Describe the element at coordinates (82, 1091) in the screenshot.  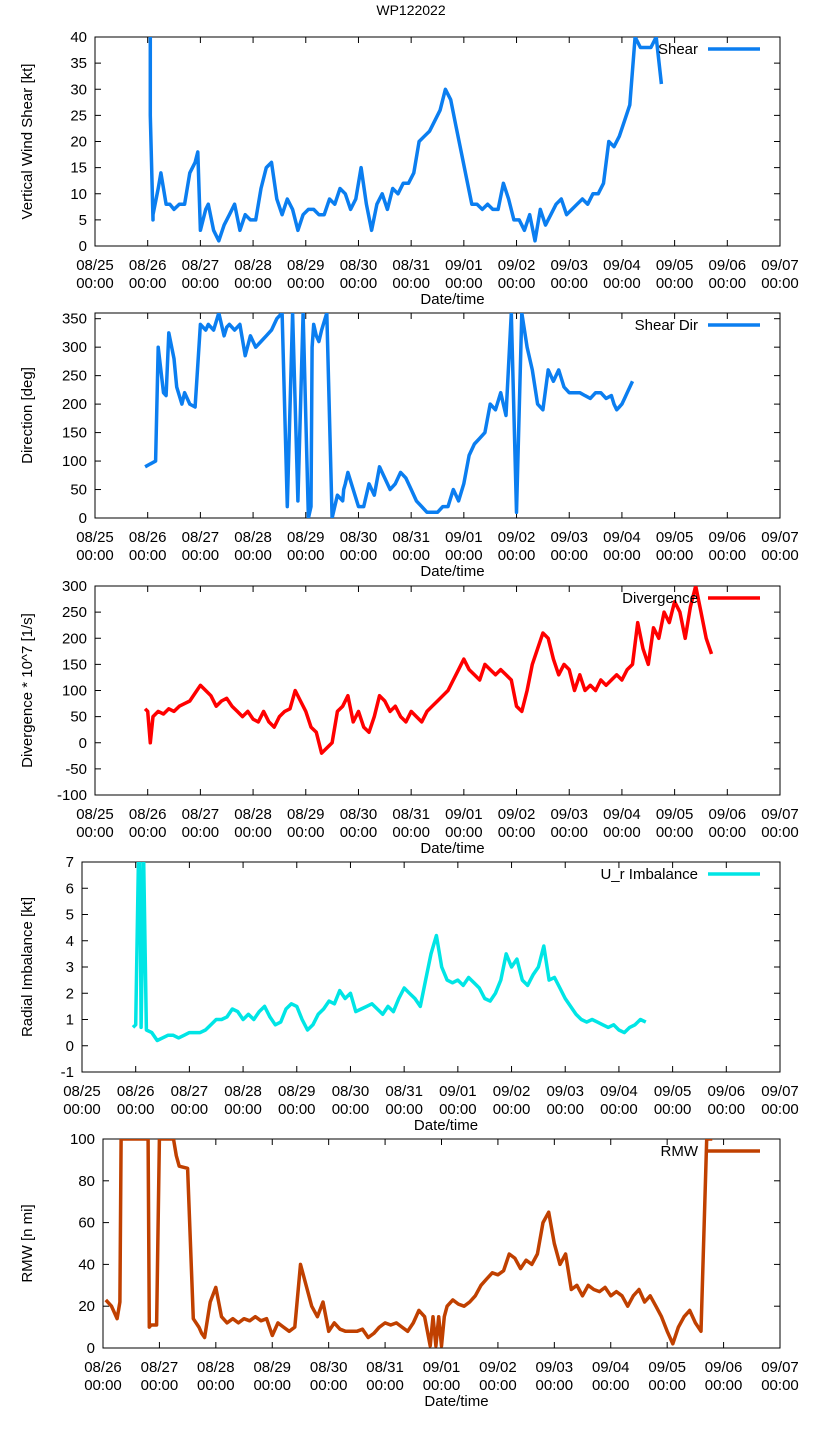
I see `x-tick-label-date: 08/25` at that location.